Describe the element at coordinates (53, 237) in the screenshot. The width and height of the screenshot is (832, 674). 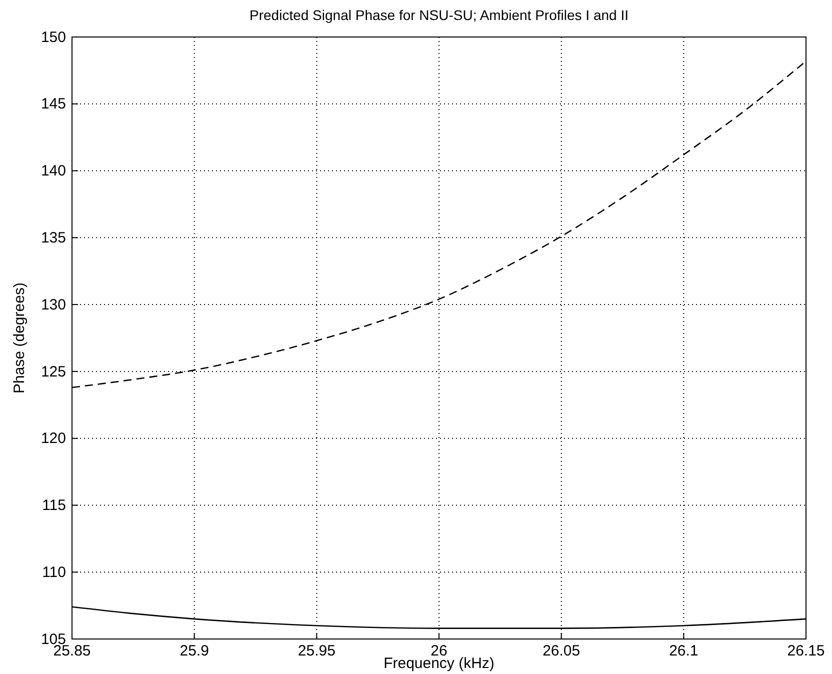
I see `y-tick-label: 135` at that location.